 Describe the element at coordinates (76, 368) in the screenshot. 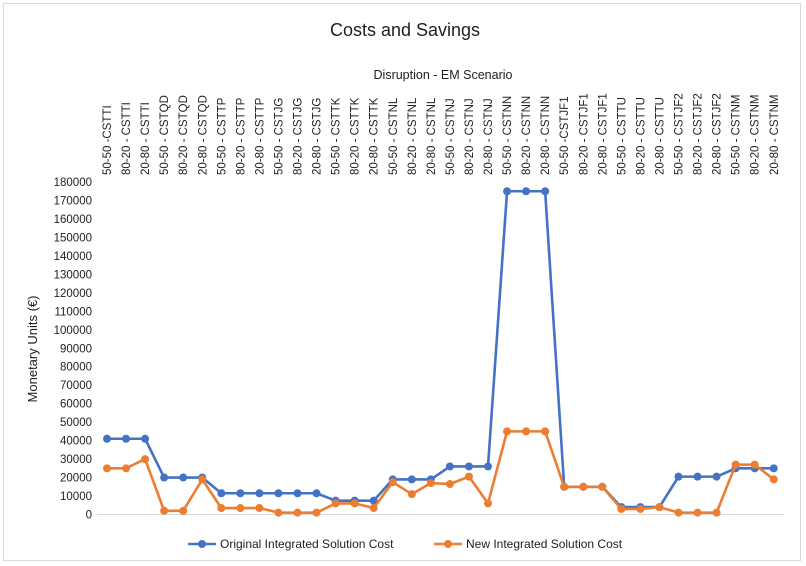

I see `y-tick-label: 80000` at that location.